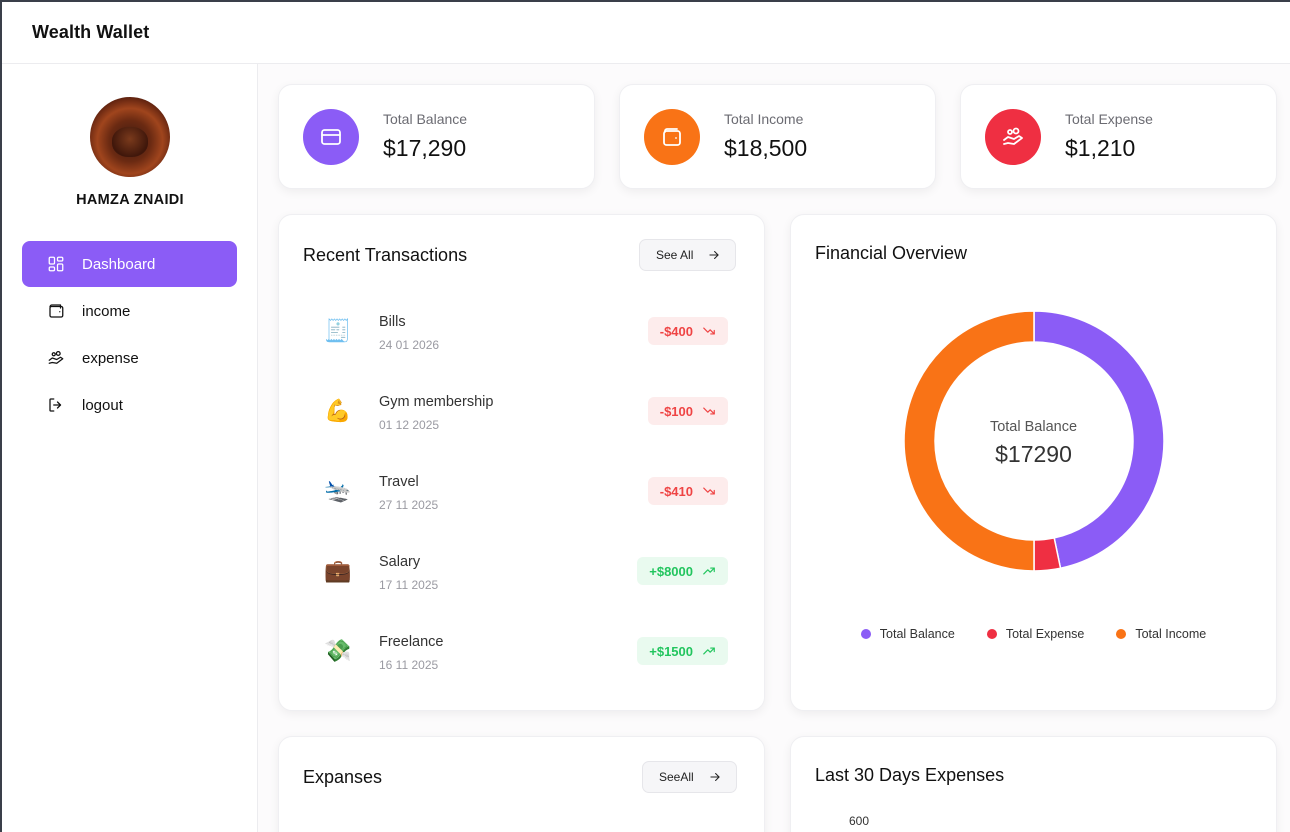 Image resolution: width=1290 pixels, height=832 pixels. I want to click on legend-label: Total Expense, so click(1045, 634).